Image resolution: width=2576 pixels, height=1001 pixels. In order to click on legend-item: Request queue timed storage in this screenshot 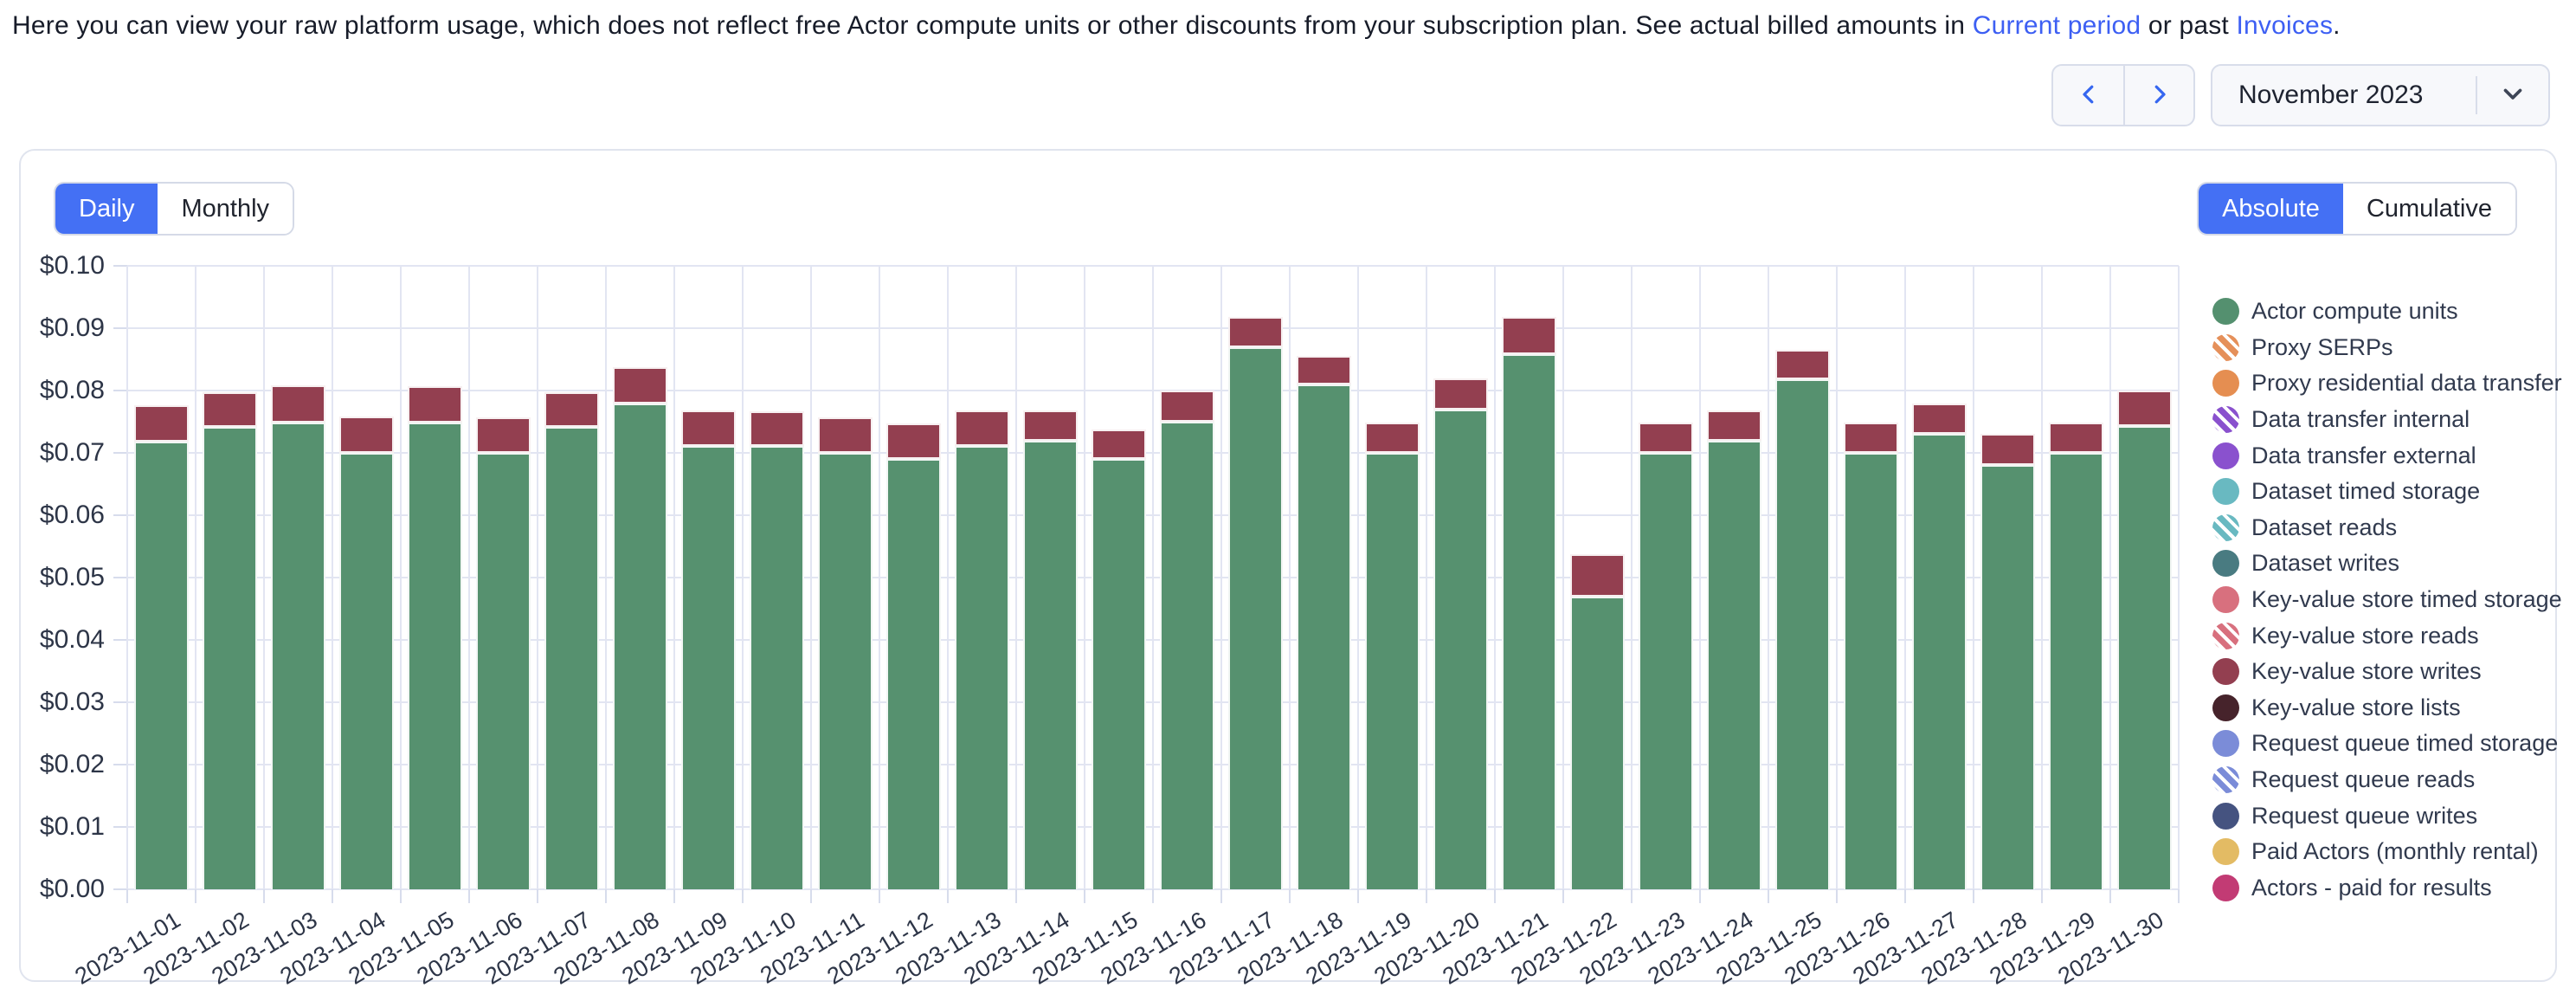, I will do `click(2387, 744)`.